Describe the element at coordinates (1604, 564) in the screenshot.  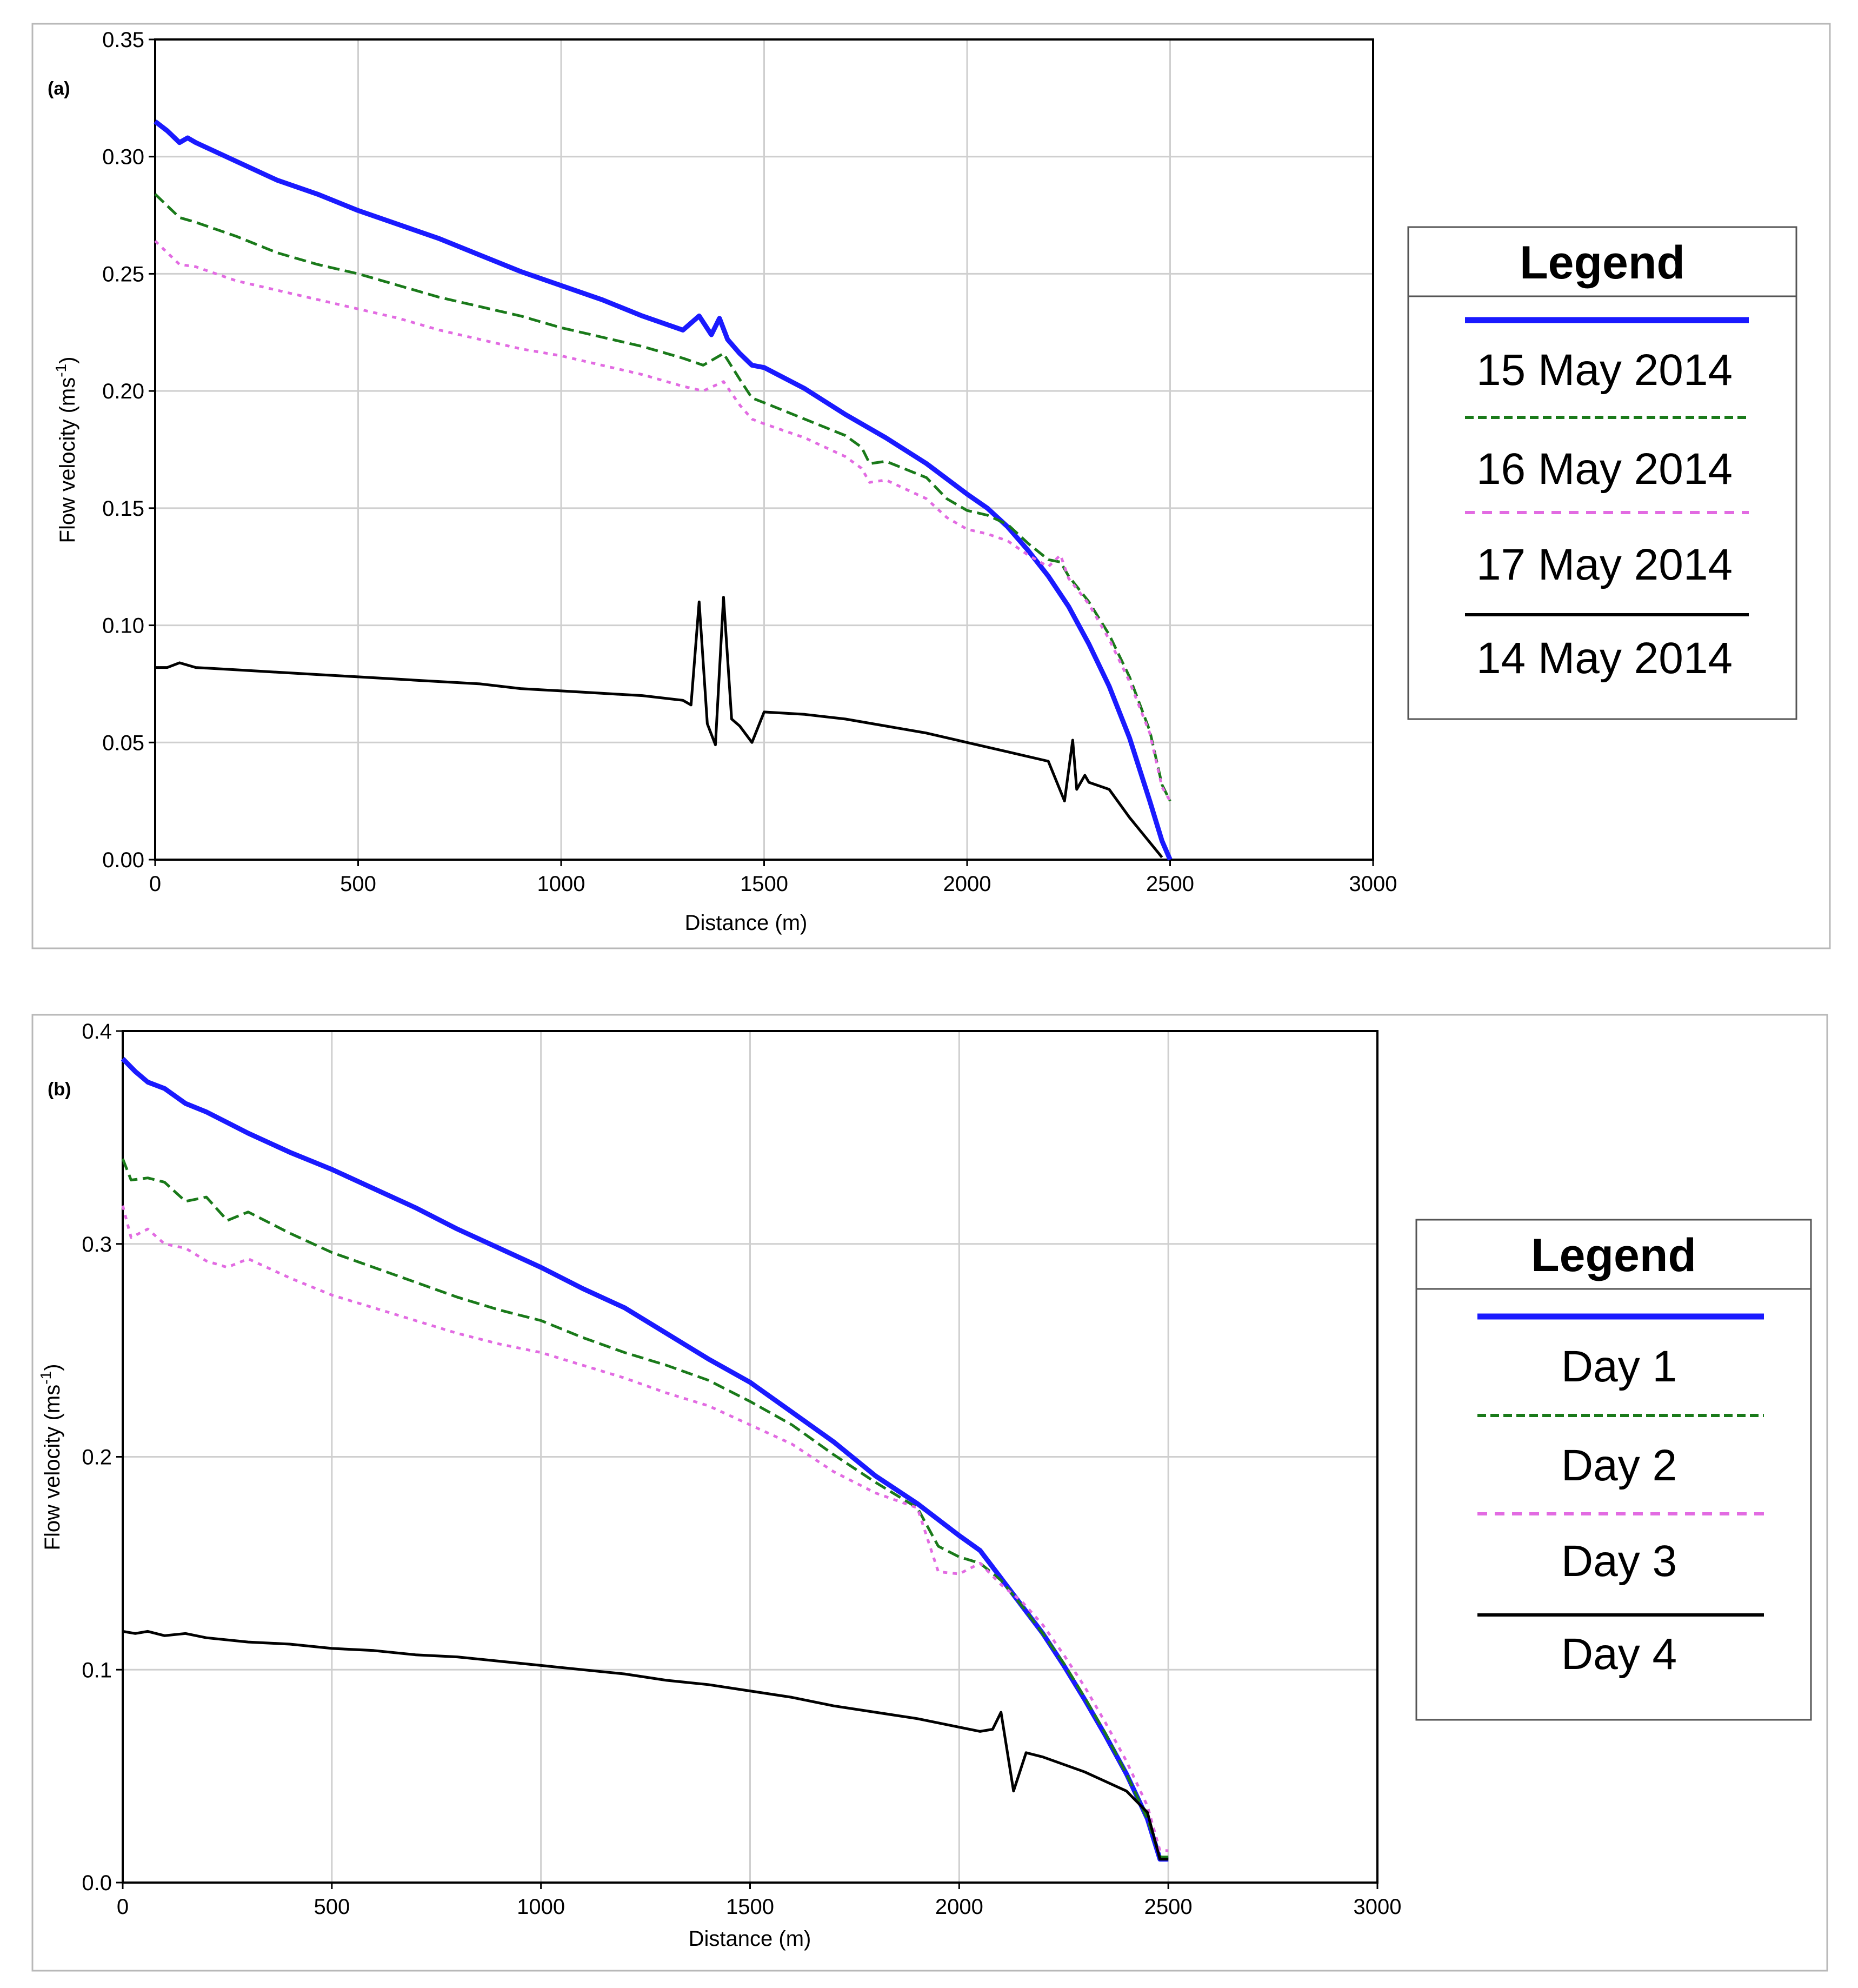
I see `legend-item-label: 17 May 2014` at that location.